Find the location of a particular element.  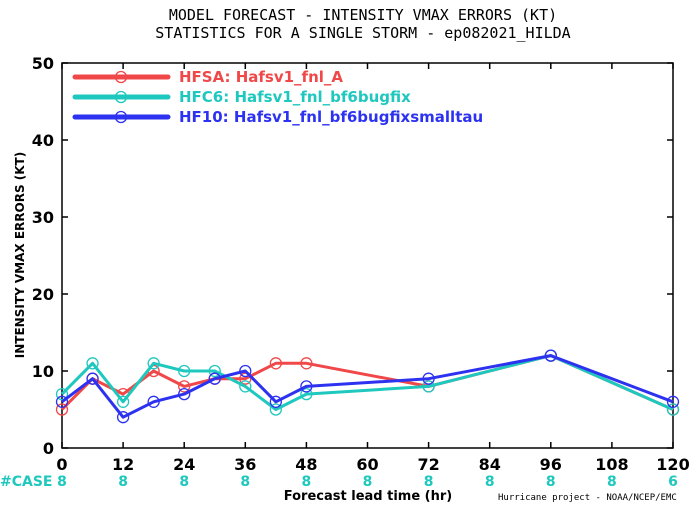

x-tick-label: 96 is located at coordinates (551, 464).